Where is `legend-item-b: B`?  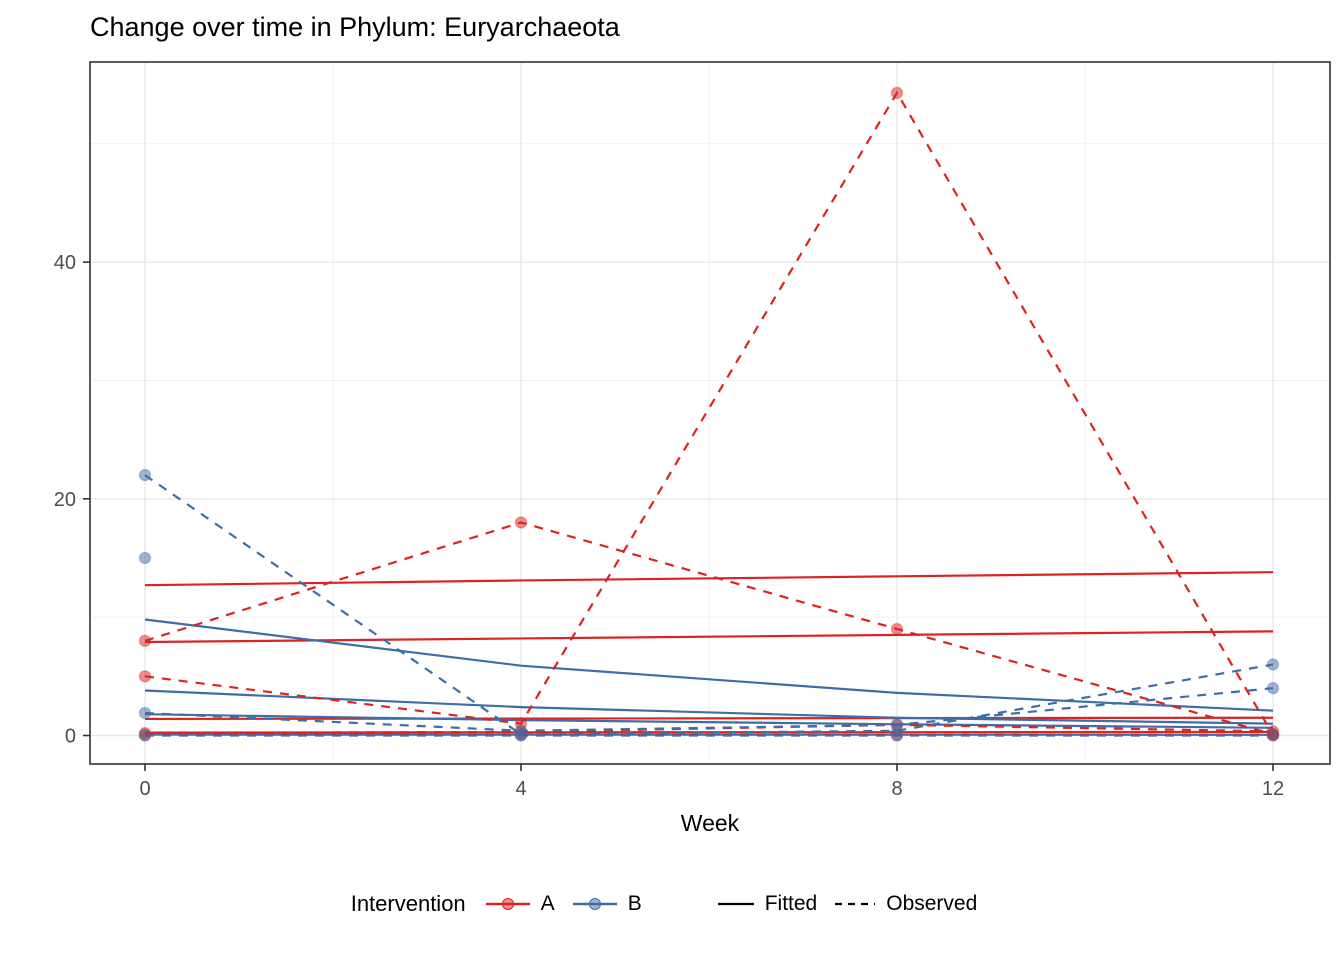
legend-item-b: B is located at coordinates (606, 904).